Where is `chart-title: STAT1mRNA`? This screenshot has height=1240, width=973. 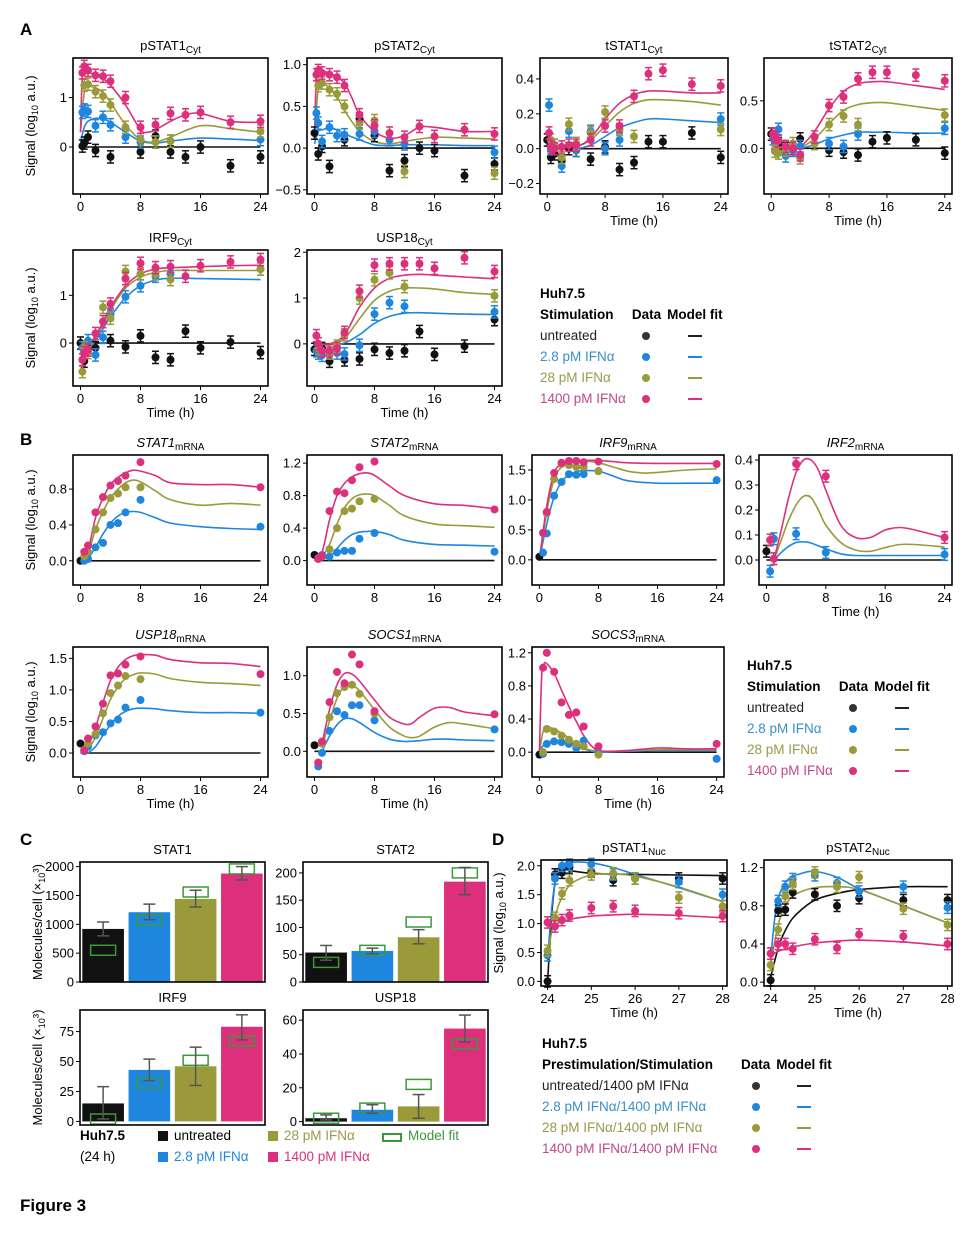 chart-title: STAT1mRNA is located at coordinates (171, 444).